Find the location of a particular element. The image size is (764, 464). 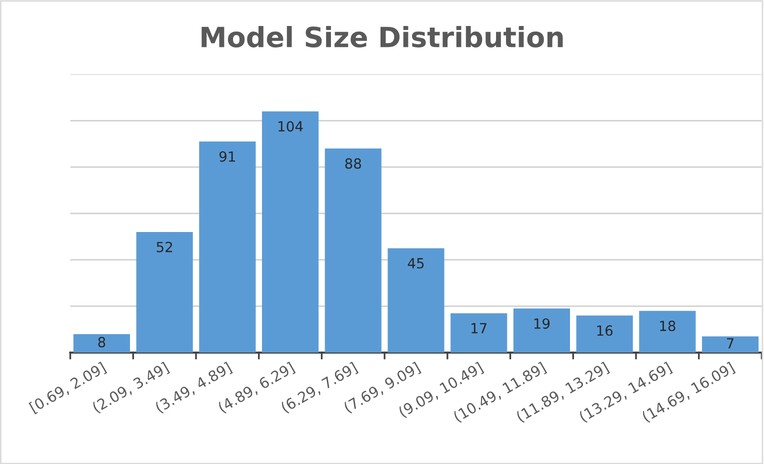

data-label: 8 is located at coordinates (102, 342).